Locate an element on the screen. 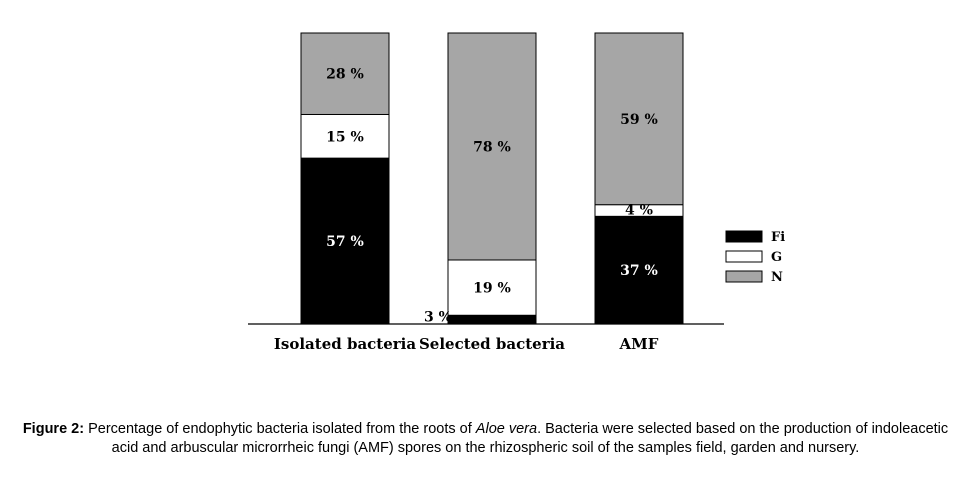 The height and width of the screenshot is (481, 971). category-labels-group: Isolated bacteria Selected bacteria AMF is located at coordinates (466, 344).